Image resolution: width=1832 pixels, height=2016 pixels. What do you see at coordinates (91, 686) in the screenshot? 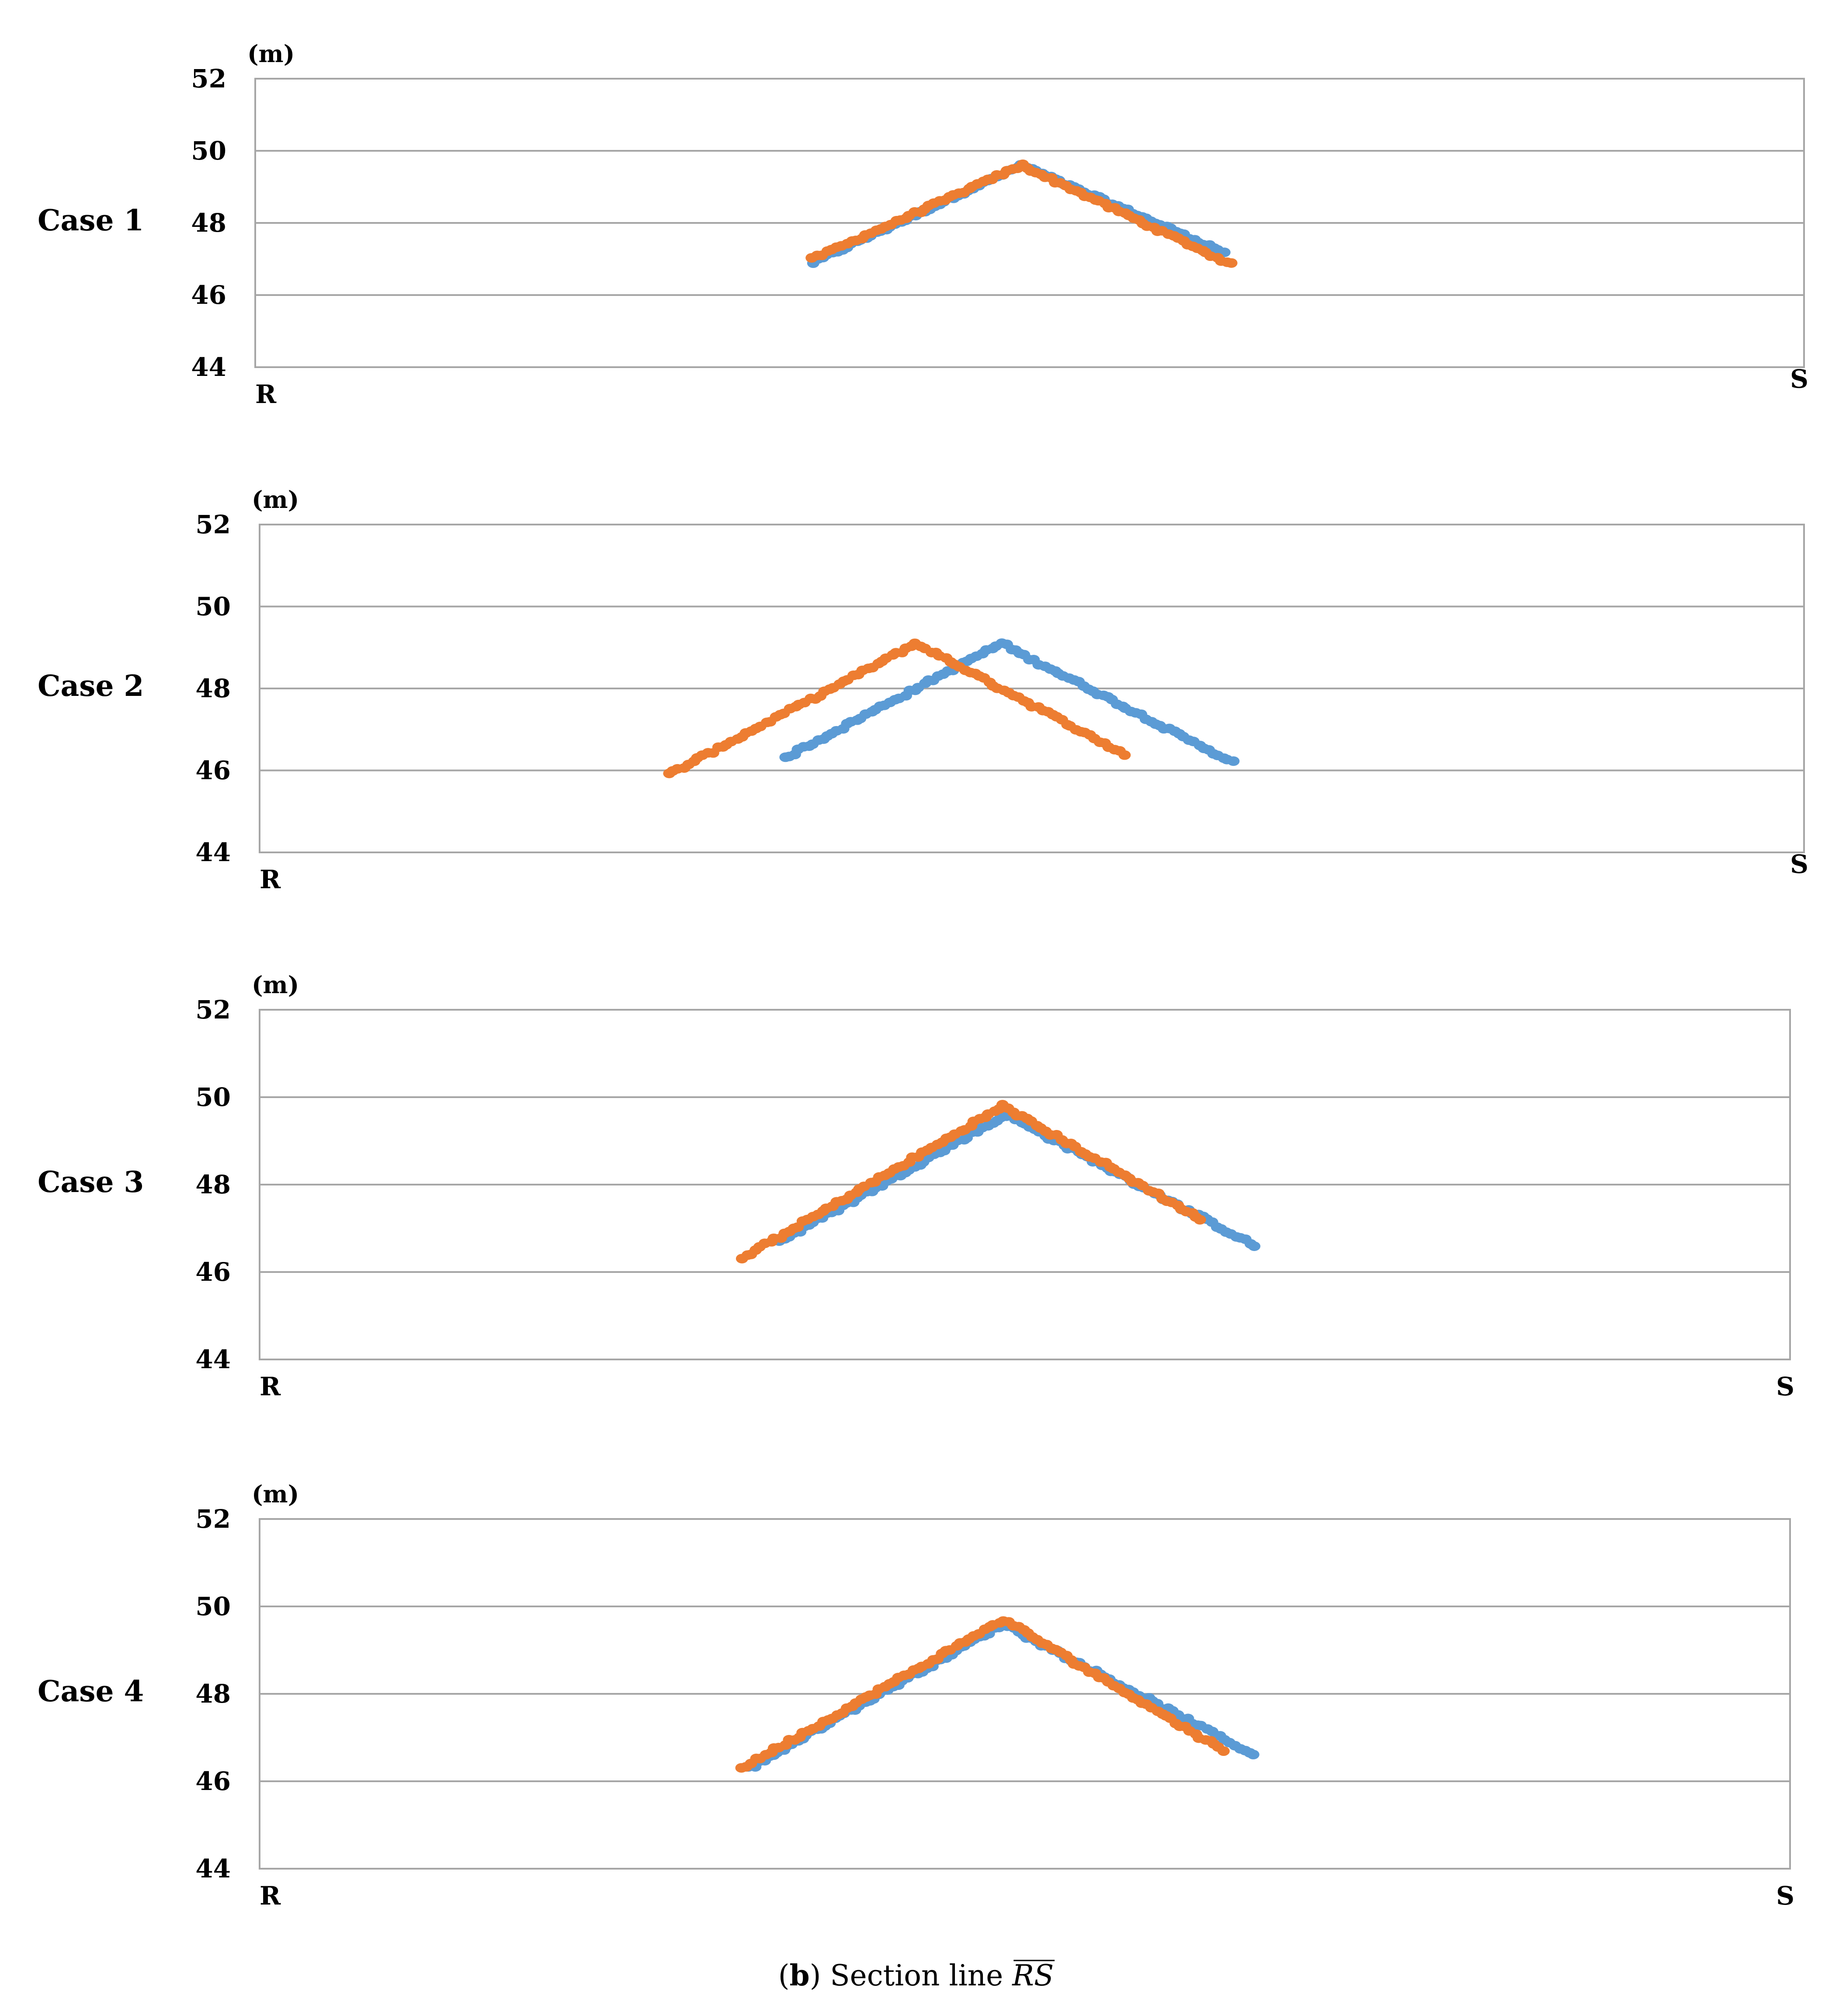
I see `case-label: Case 2` at bounding box center [91, 686].